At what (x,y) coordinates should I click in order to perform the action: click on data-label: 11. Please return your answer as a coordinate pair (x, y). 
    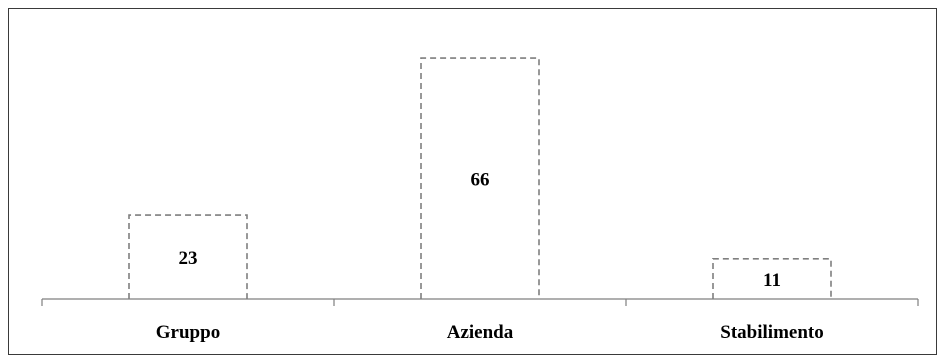
    Looking at the image, I should click on (772, 280).